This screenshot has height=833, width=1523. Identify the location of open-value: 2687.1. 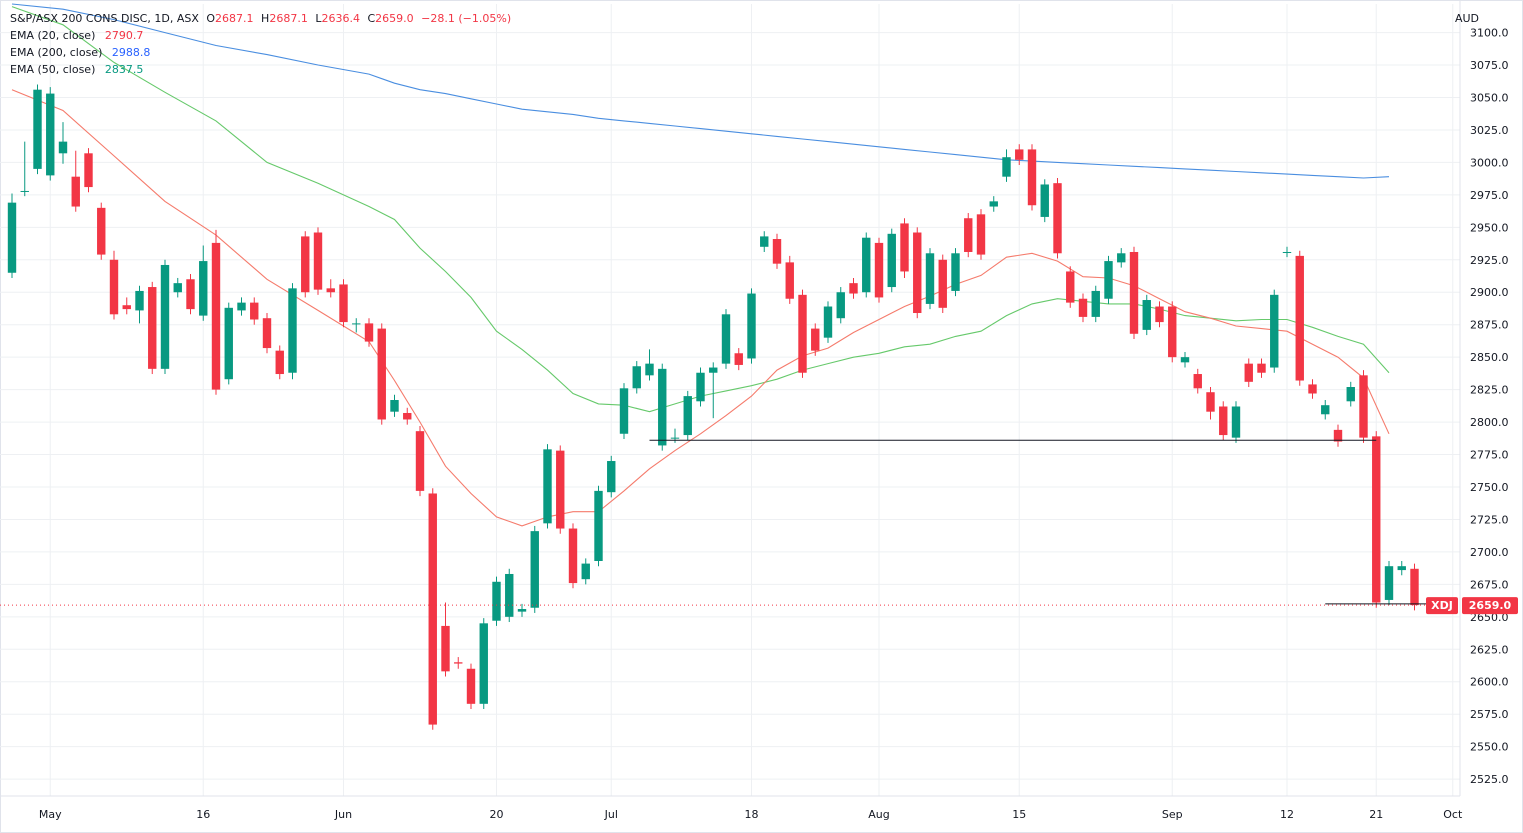
(234, 18).